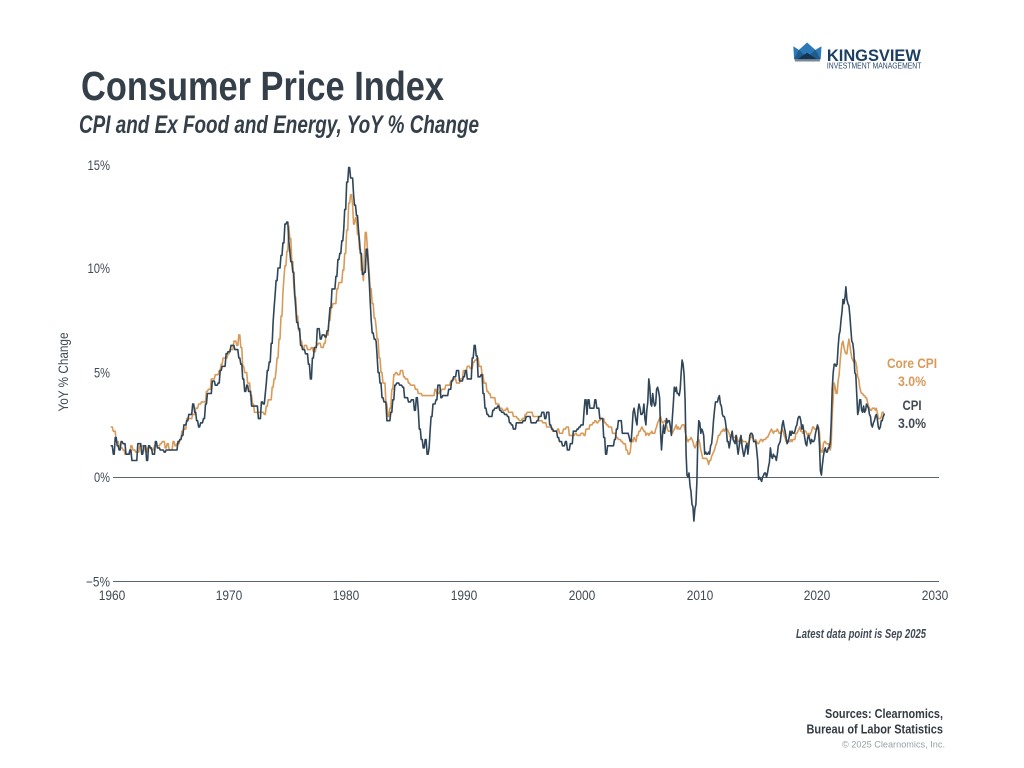 The width and height of the screenshot is (1024, 768). Describe the element at coordinates (912, 363) in the screenshot. I see `svg-text: Core CPI` at that location.